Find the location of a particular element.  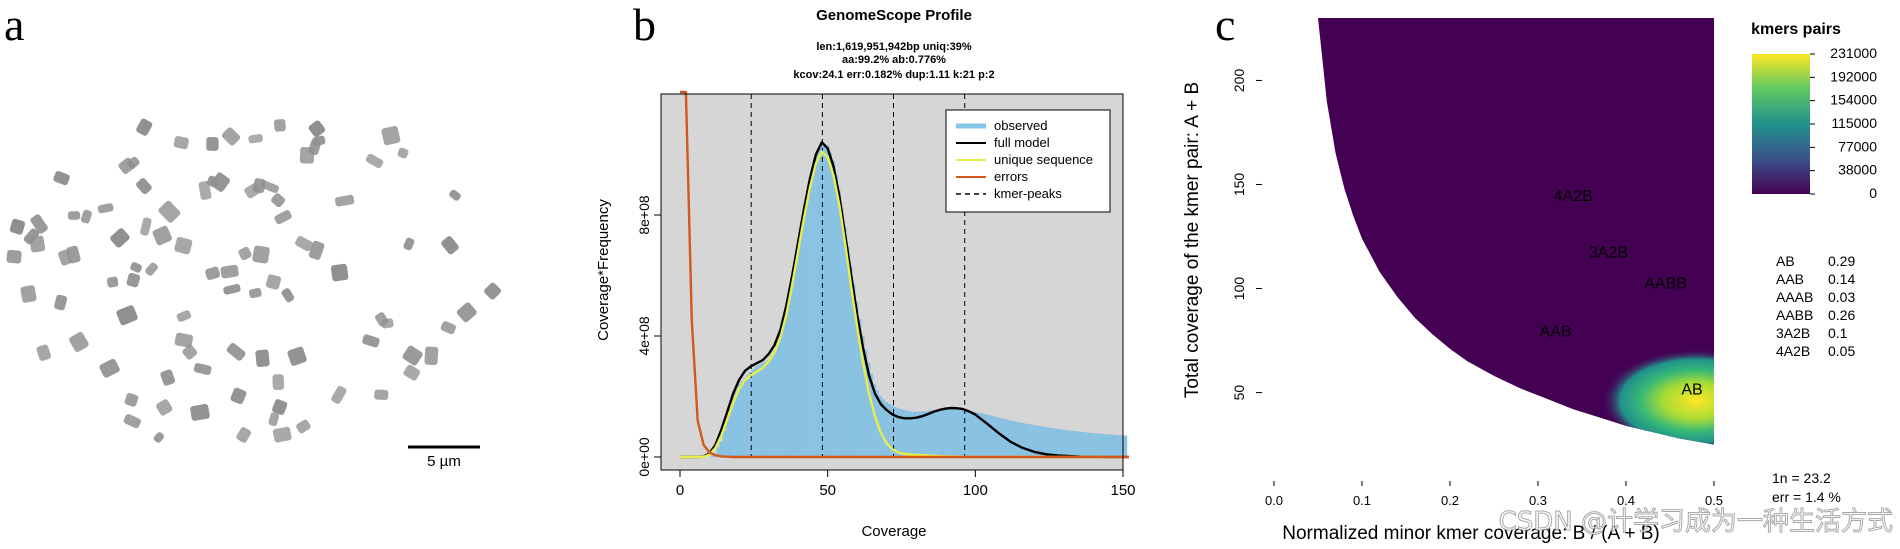

proportion-name: 4A2B is located at coordinates (1793, 351).